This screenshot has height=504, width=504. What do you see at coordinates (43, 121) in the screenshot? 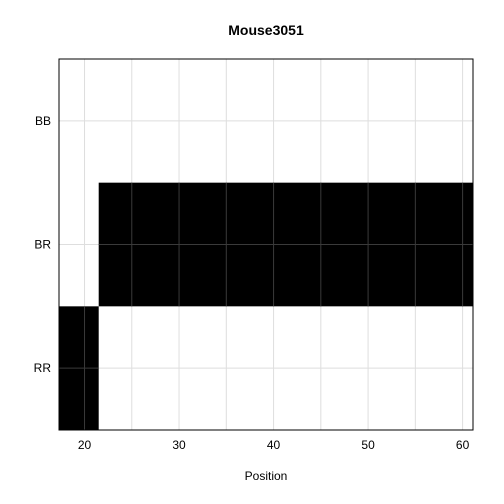
I see `y-tick-bb: BB` at bounding box center [43, 121].